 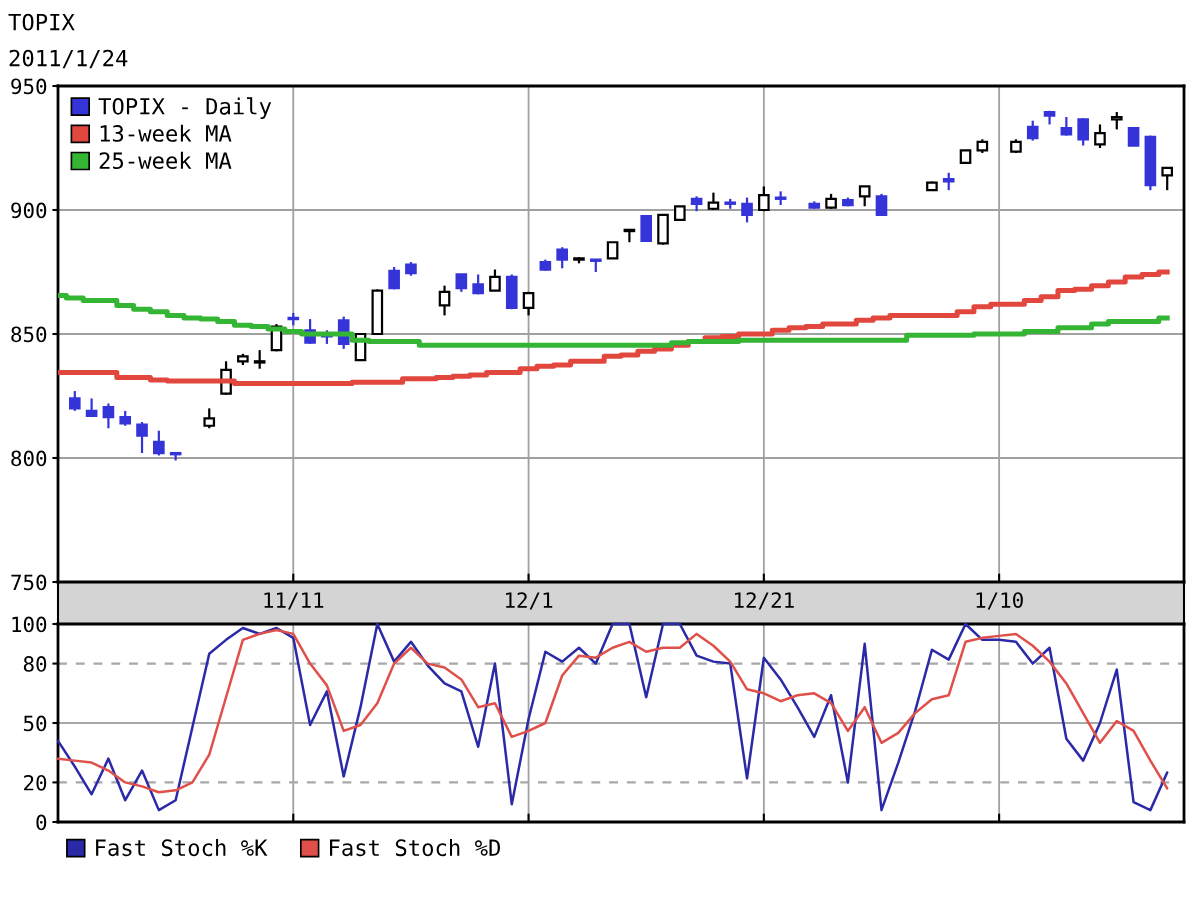 I want to click on chart-title: TOPIX, so click(x=41, y=22).